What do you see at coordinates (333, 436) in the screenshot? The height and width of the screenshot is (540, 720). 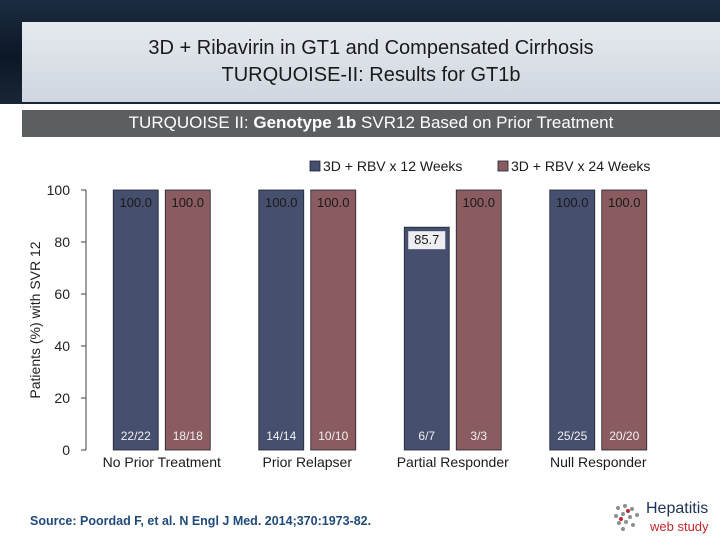 I see `bar-count-label: 10/10` at bounding box center [333, 436].